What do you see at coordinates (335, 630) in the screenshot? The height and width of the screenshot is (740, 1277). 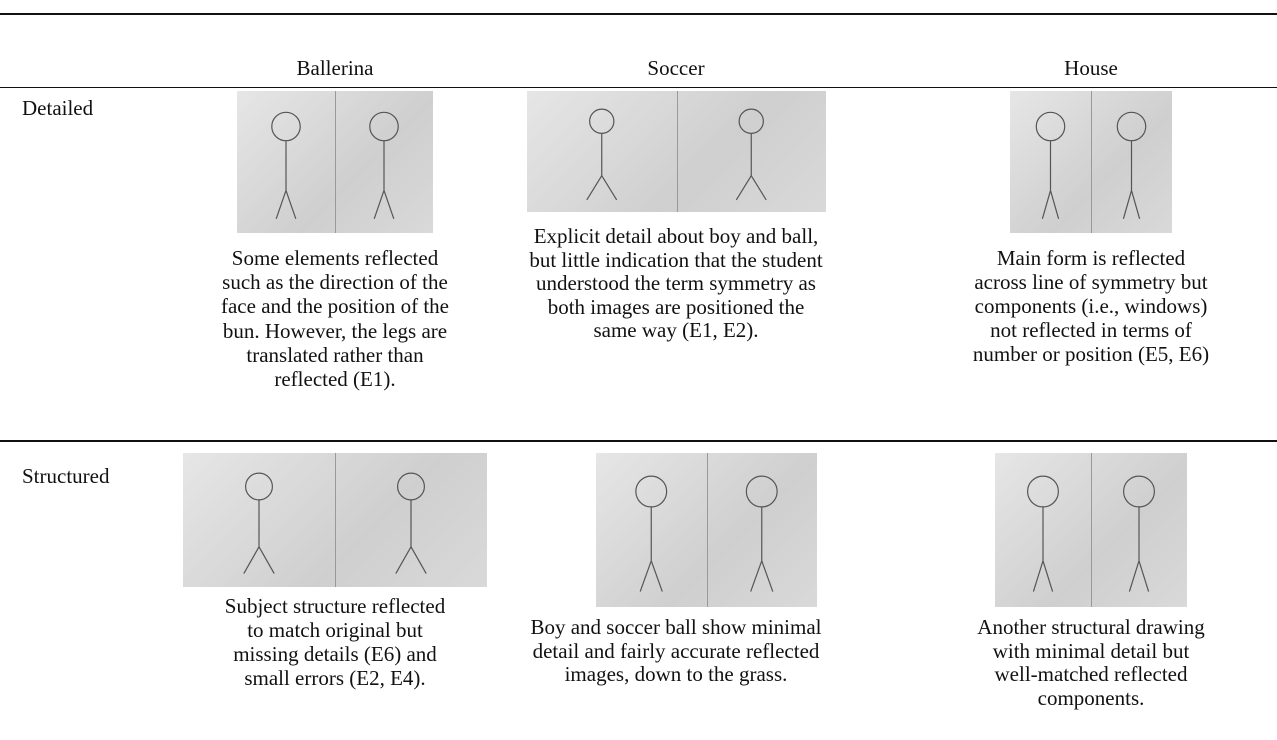 I see `caption-line: to match original but` at bounding box center [335, 630].